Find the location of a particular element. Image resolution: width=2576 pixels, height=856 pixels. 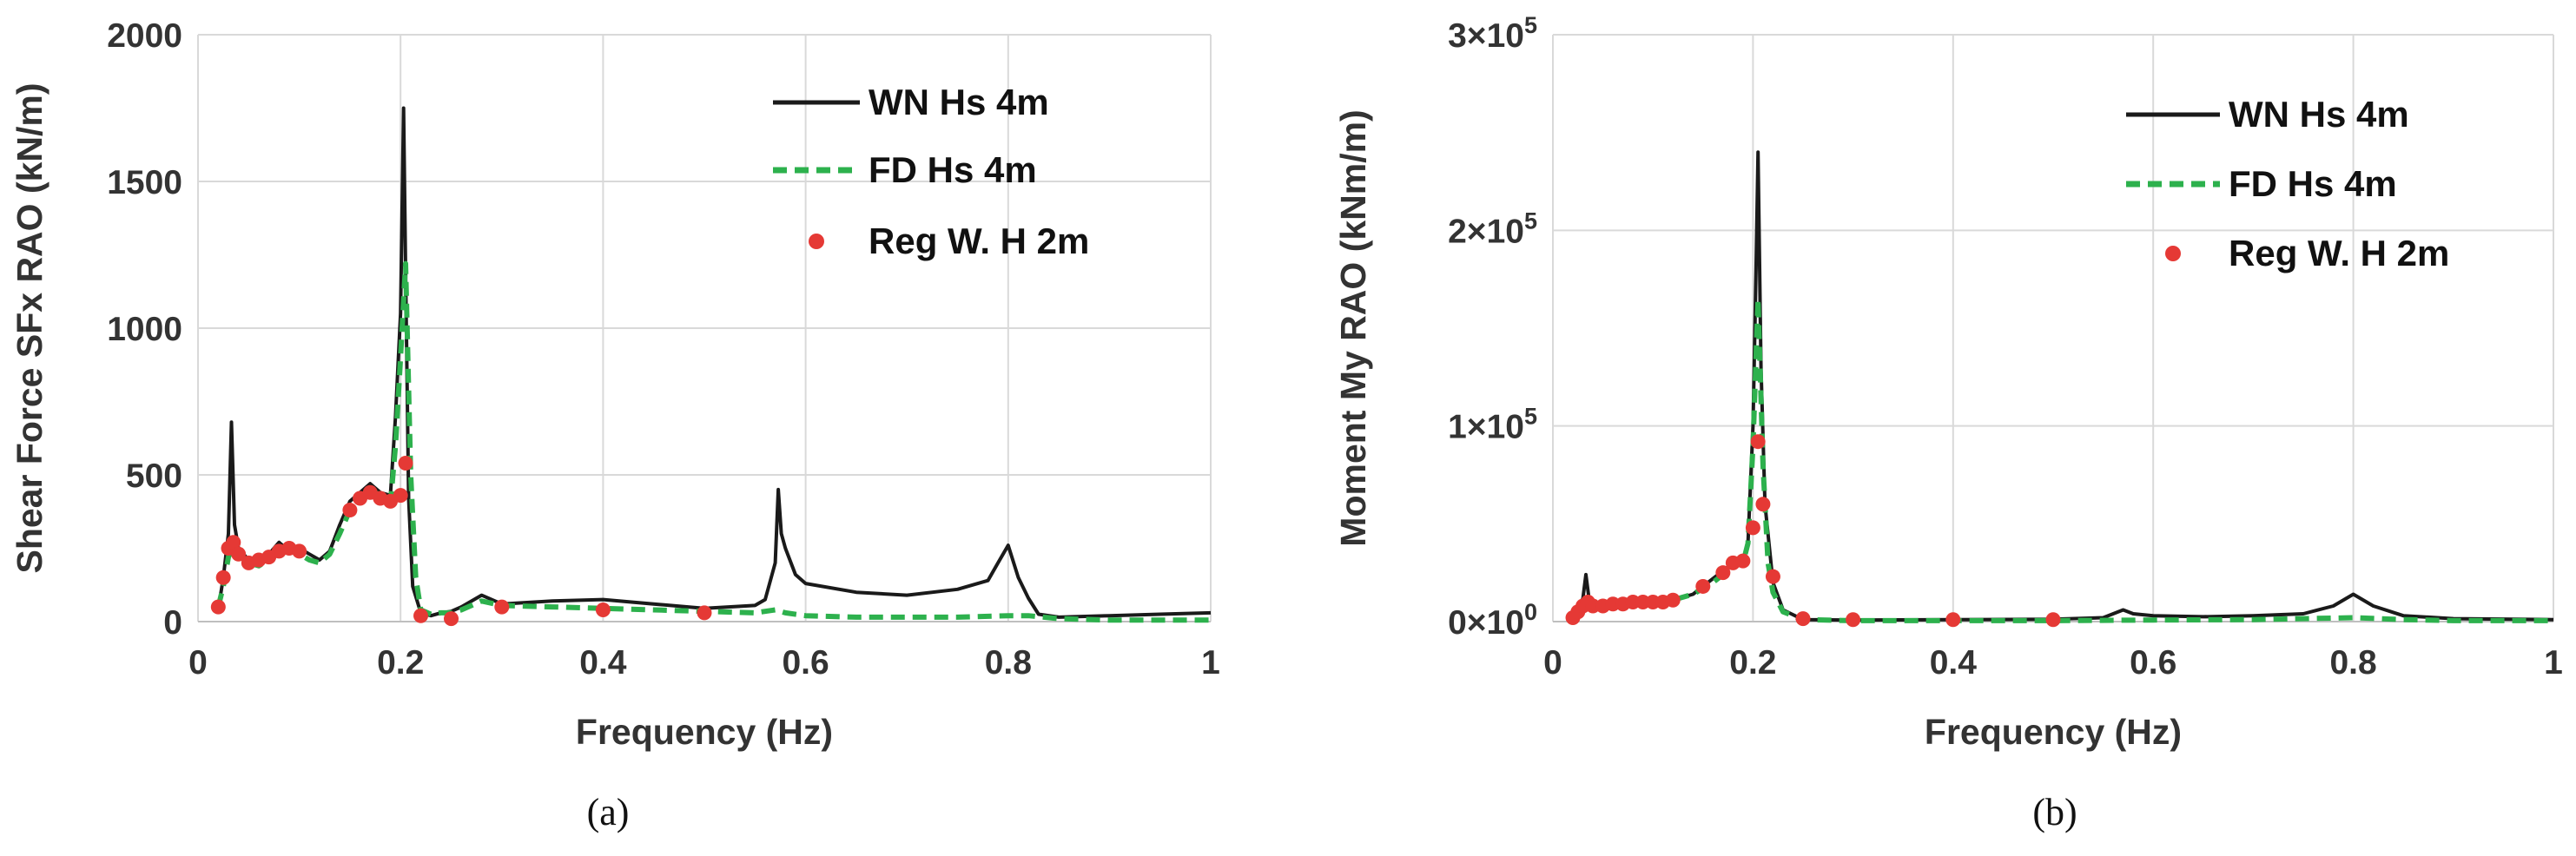

y-tick-label: 2000 is located at coordinates (144, 36).